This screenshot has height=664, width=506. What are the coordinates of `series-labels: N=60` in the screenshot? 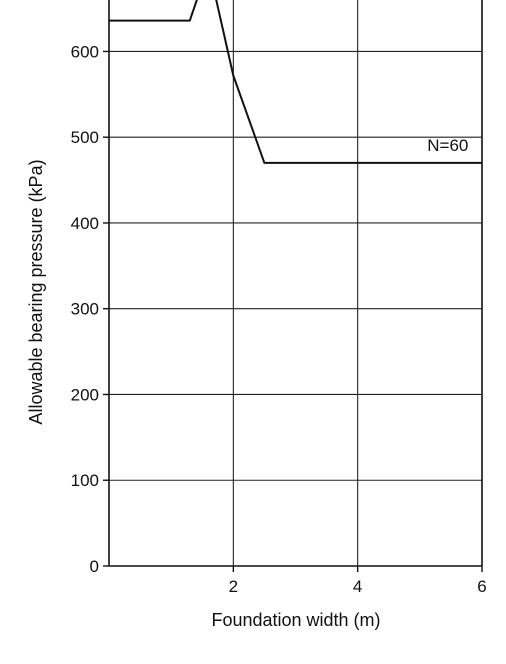 It's located at (447, 145).